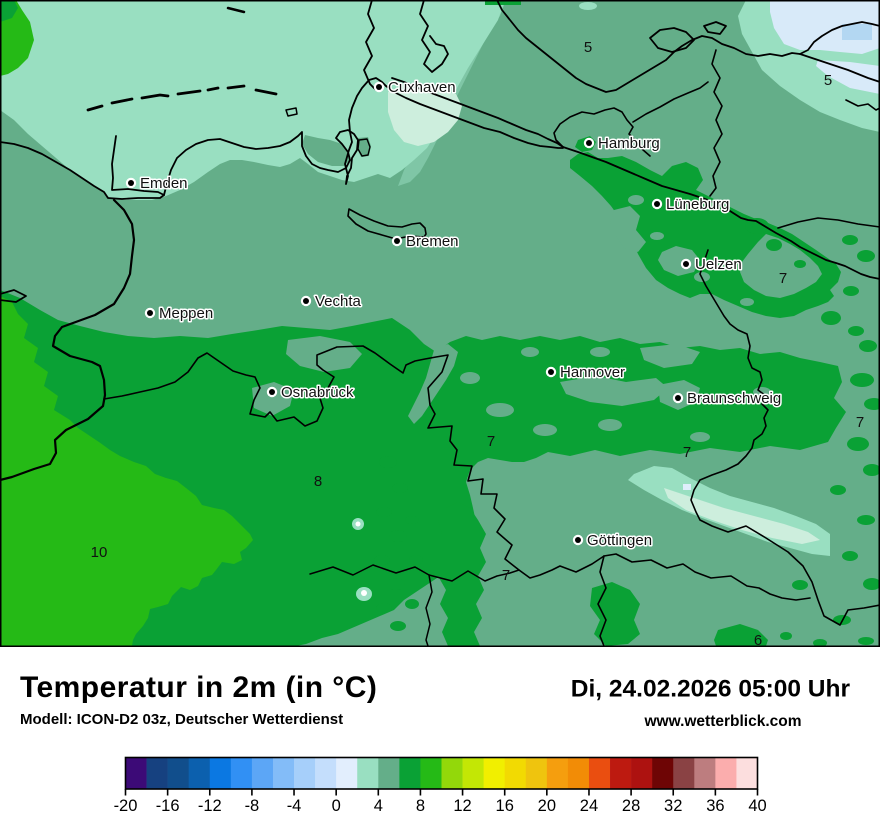 This screenshot has height=830, width=880. What do you see at coordinates (126, 806) in the screenshot?
I see `svg-text: -20` at bounding box center [126, 806].